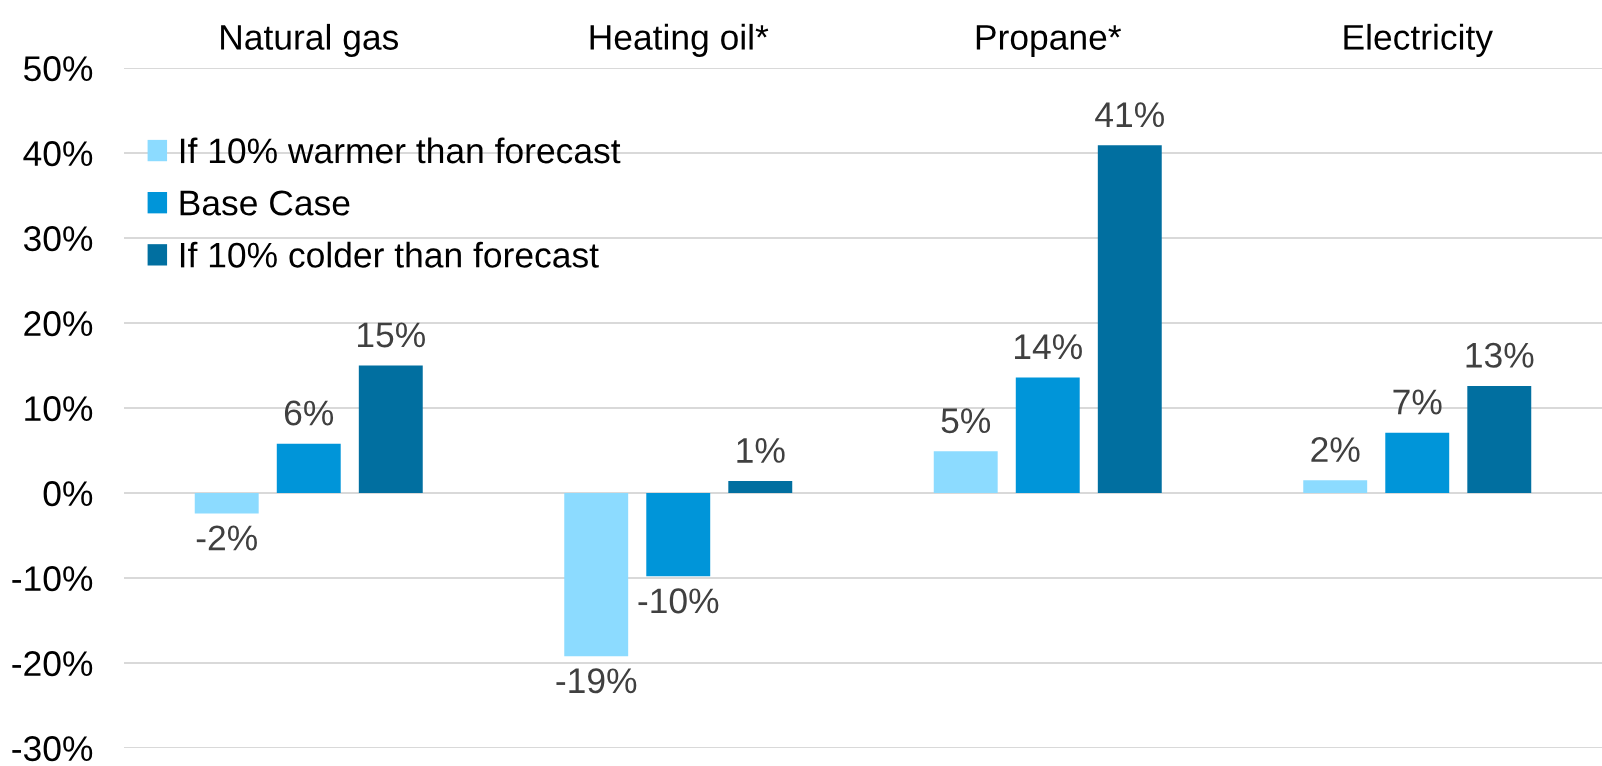  What do you see at coordinates (1500, 355) in the screenshot?
I see `data-label: 13%` at bounding box center [1500, 355].